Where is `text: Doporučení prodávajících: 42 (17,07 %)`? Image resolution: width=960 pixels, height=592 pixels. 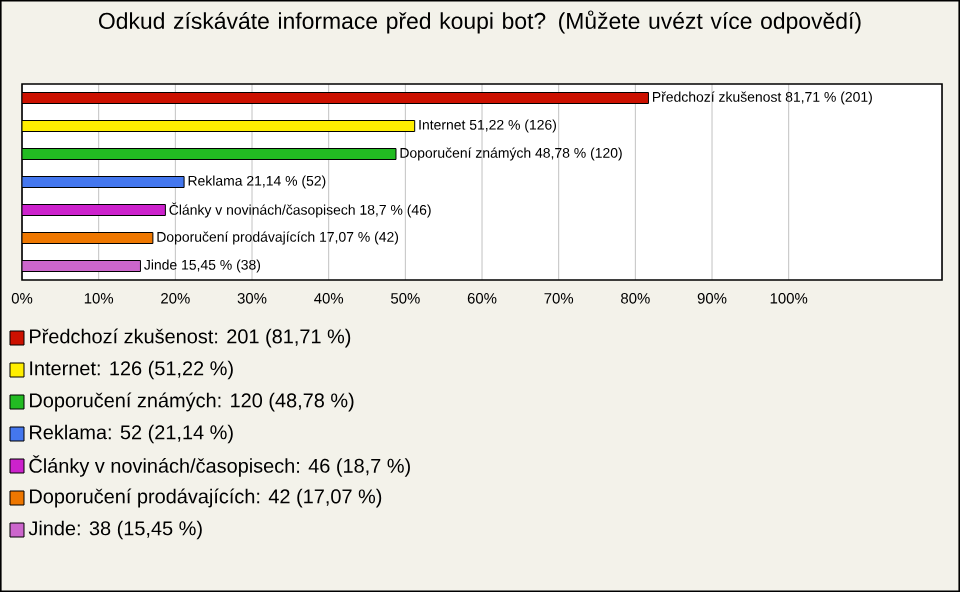
text: Doporučení prodávajících: 42 (17,07 %) is located at coordinates (206, 498).